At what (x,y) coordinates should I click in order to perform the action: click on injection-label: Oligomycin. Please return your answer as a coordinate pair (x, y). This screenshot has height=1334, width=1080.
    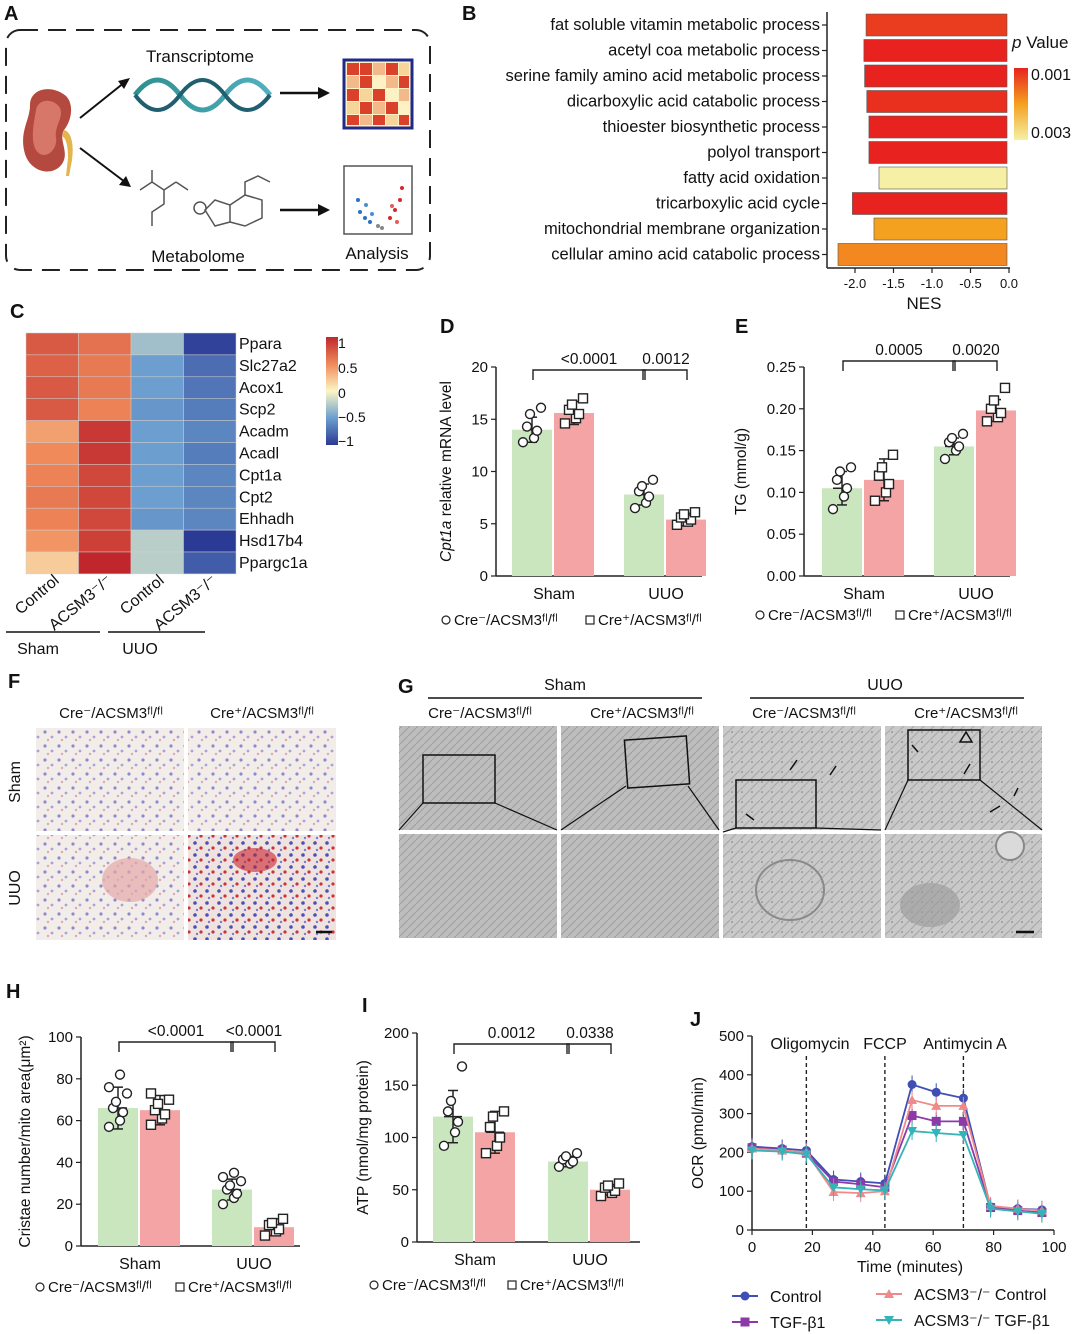
    Looking at the image, I should click on (809, 1044).